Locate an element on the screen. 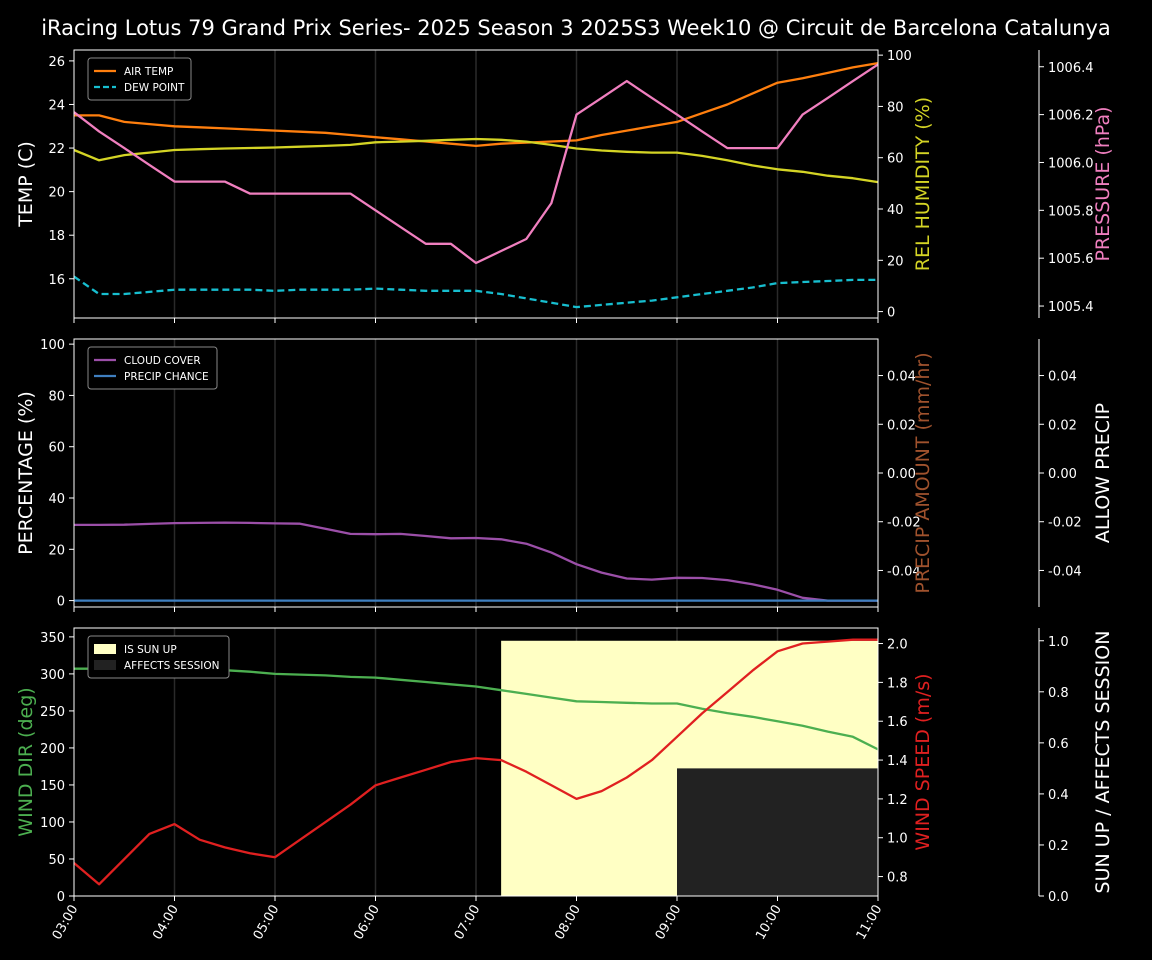 This screenshot has width=1152, height=960. y2-tick-label: 0 is located at coordinates (891, 313).